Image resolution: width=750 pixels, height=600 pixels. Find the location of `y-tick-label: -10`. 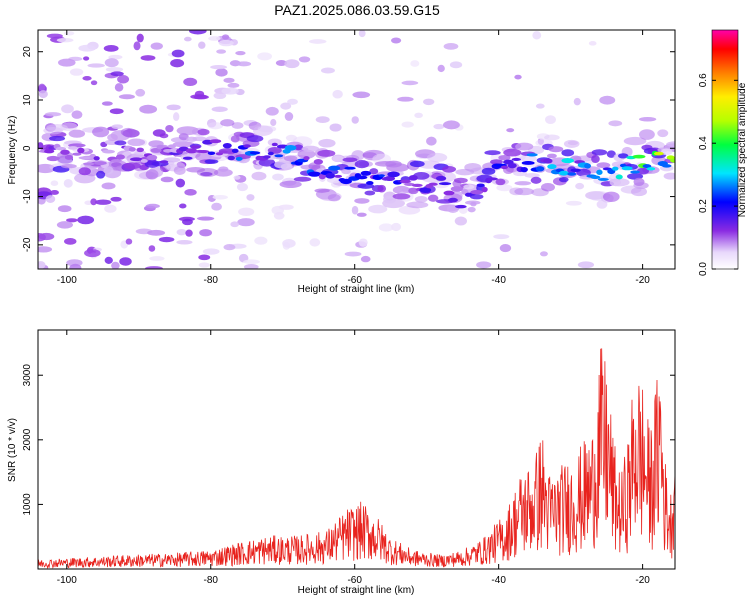

y-tick-label: -10 is located at coordinates (27, 196).